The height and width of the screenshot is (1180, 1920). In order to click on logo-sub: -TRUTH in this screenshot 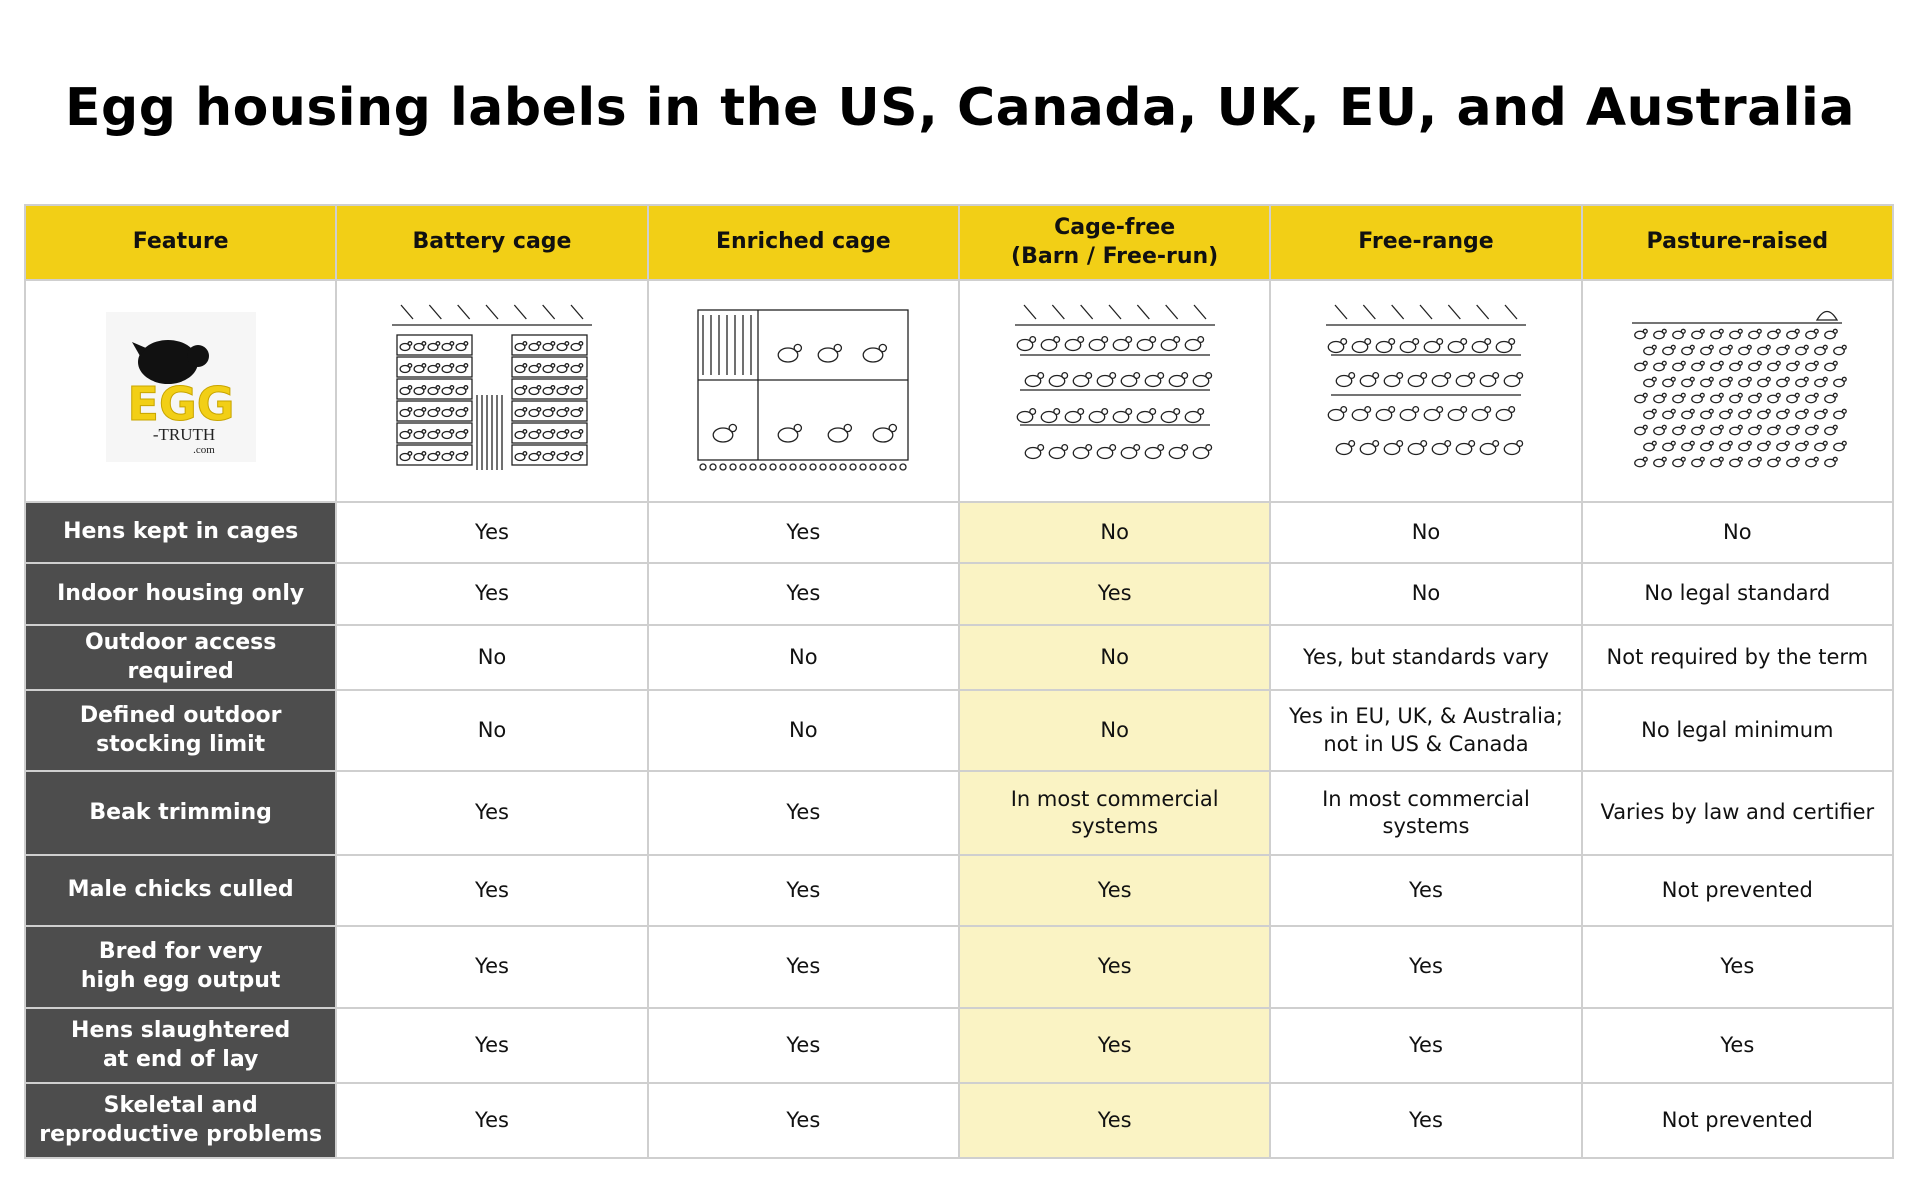, I will do `click(183, 434)`.